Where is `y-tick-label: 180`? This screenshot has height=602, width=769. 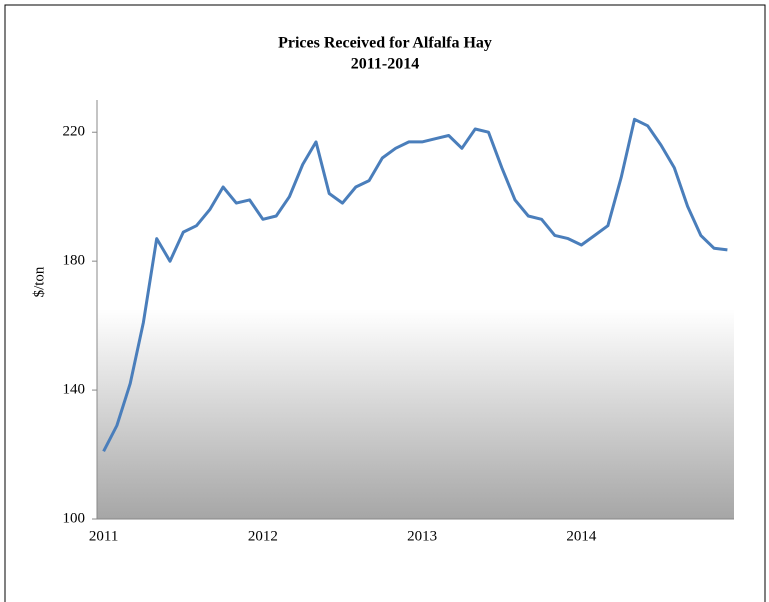 y-tick-label: 180 is located at coordinates (74, 261).